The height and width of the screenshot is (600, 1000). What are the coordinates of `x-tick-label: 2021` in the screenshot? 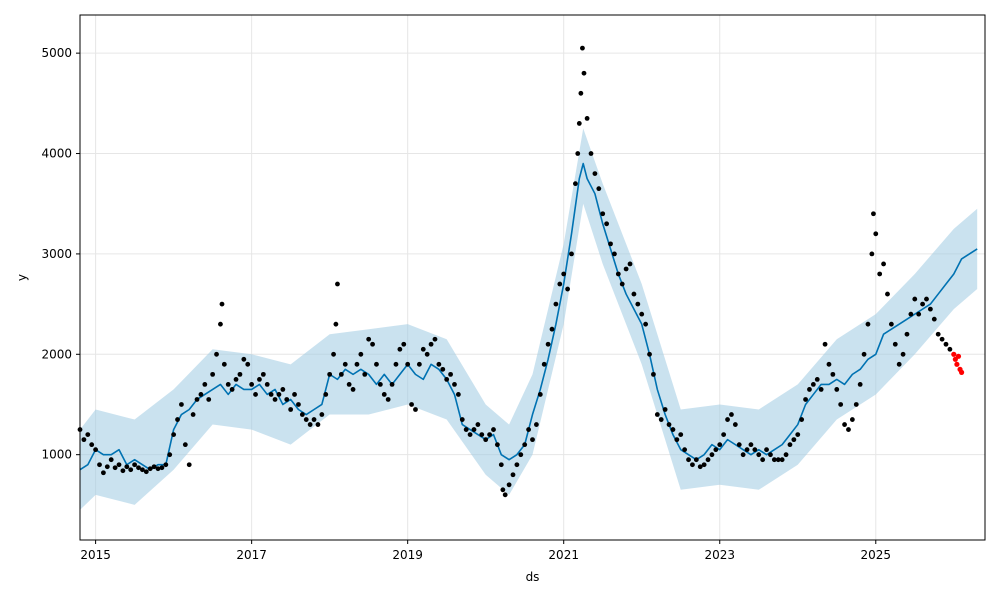 It's located at (563, 555).